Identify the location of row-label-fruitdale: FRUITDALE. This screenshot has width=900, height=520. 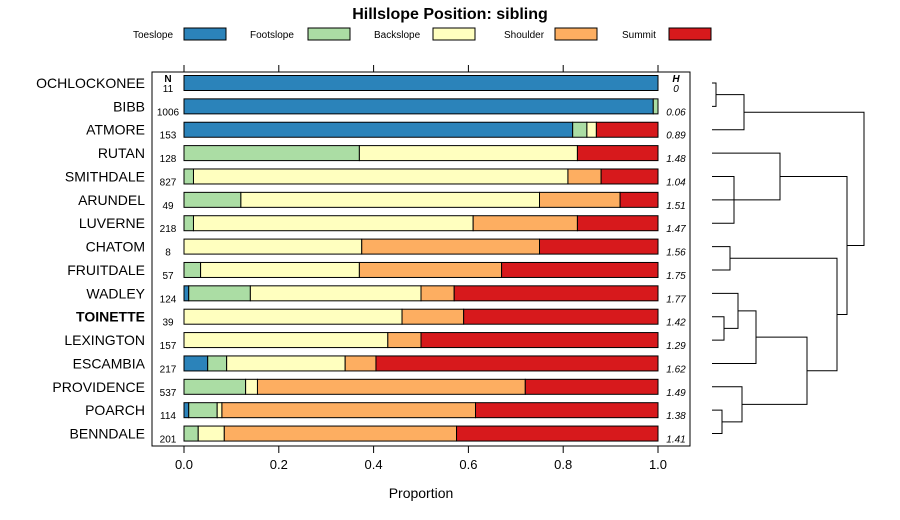
(106, 270).